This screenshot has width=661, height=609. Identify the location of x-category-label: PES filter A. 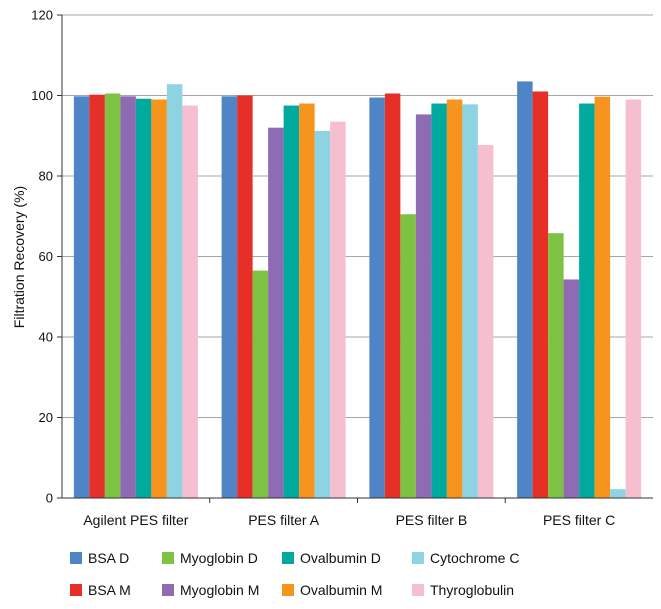
(283, 520).